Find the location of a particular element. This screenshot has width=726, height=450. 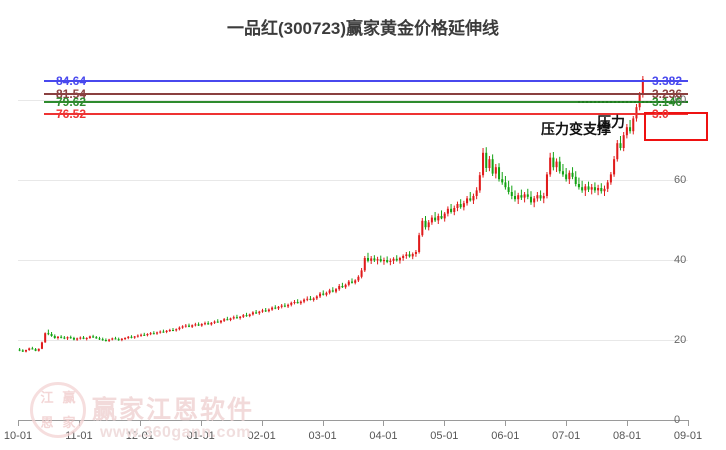

watermark-logo-char: 家 is located at coordinates (69, 422).